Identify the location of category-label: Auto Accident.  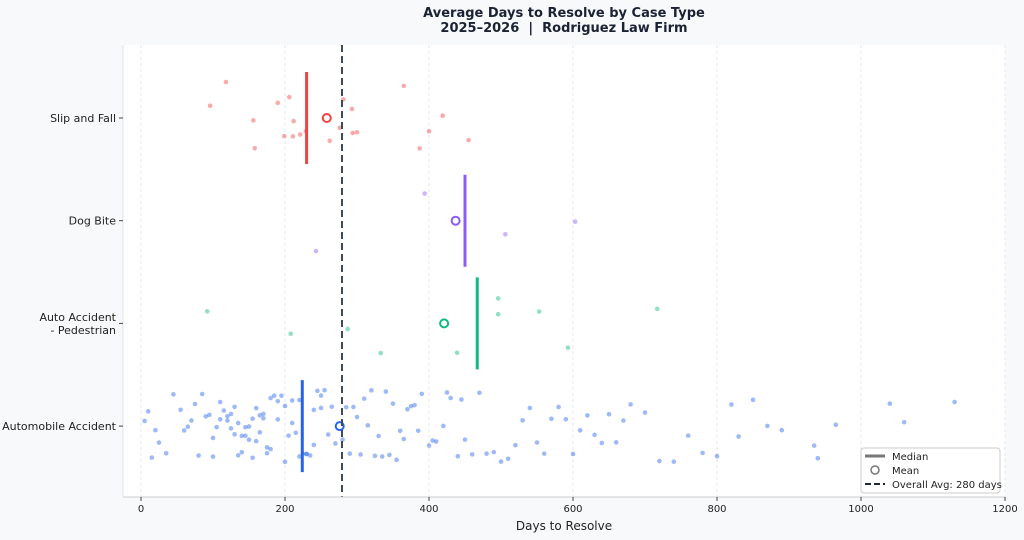
(77, 317).